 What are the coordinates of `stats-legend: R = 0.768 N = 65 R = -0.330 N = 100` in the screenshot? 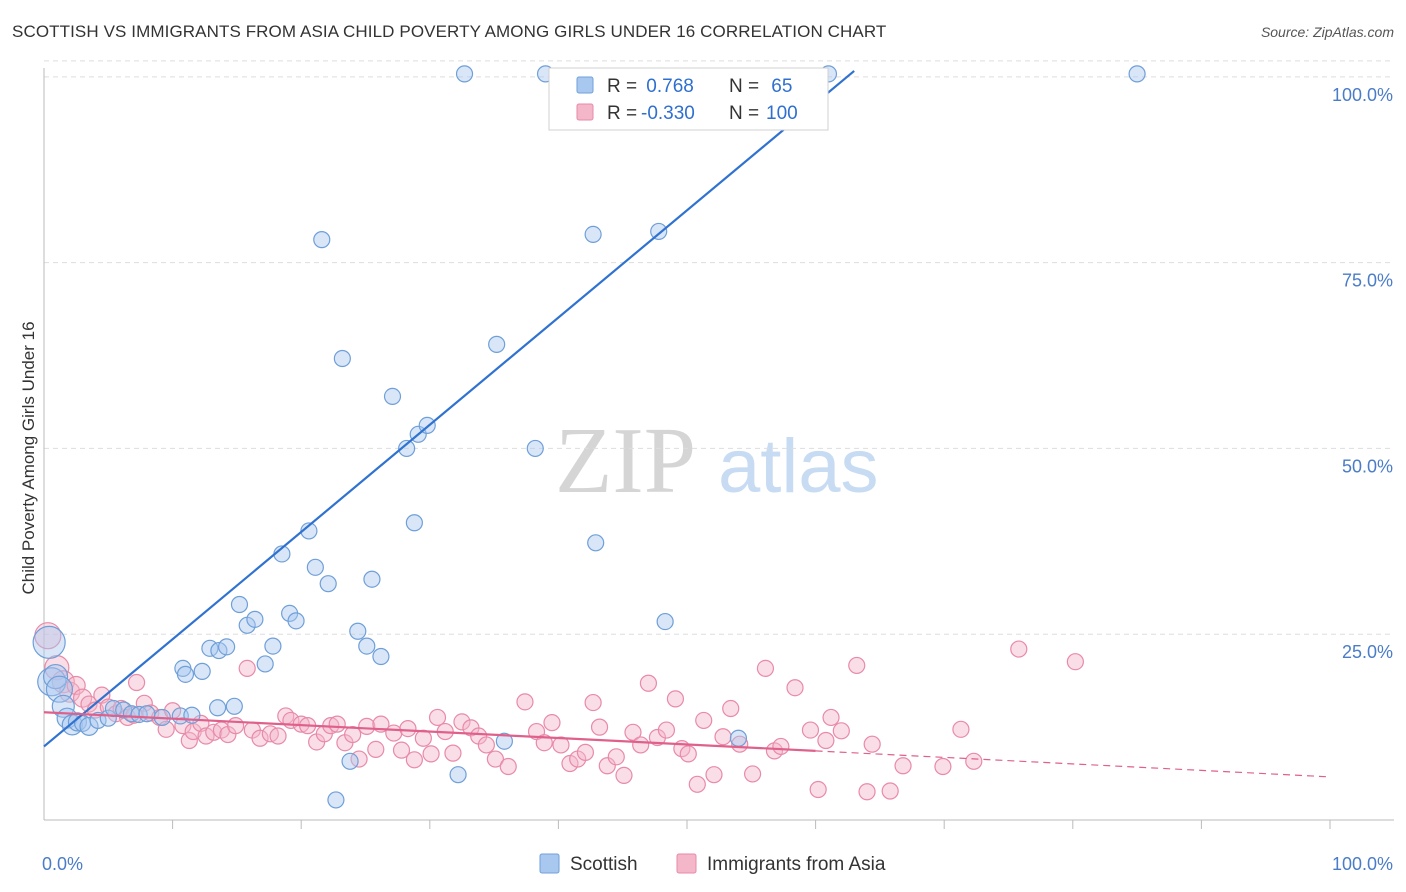 It's located at (688, 99).